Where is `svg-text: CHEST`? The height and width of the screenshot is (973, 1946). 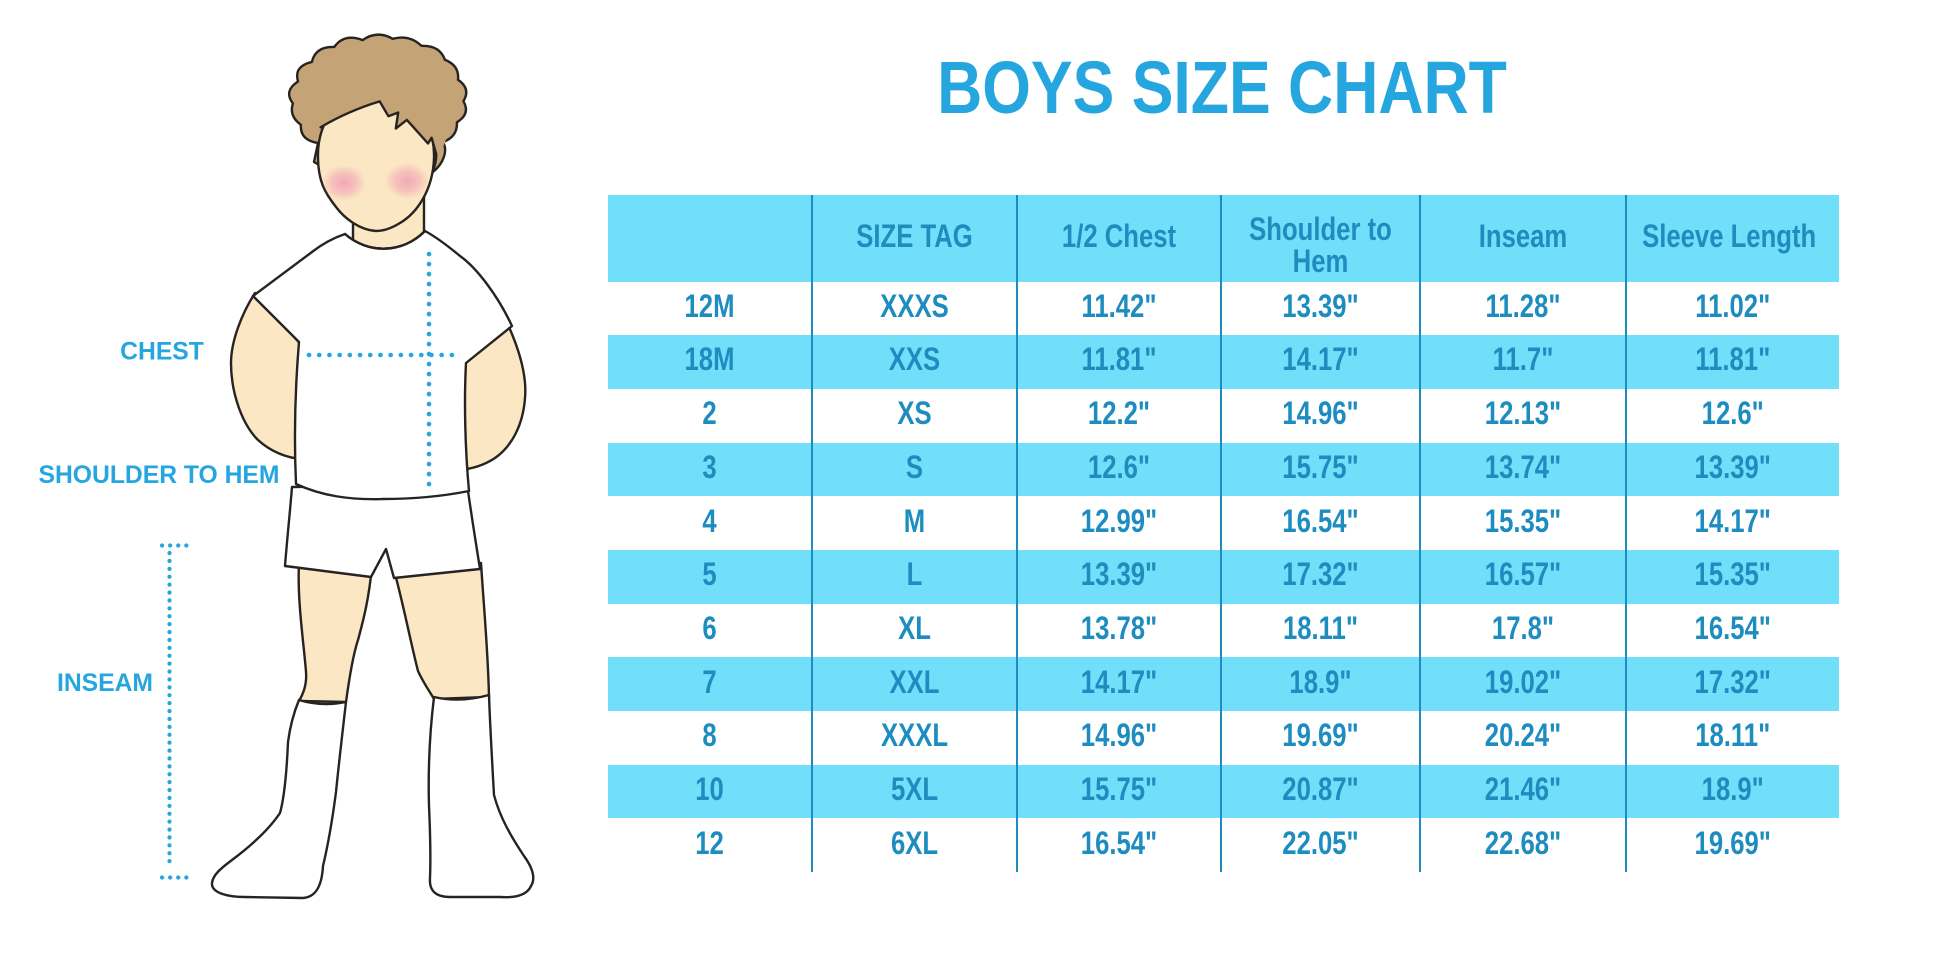
svg-text: CHEST is located at coordinates (162, 352).